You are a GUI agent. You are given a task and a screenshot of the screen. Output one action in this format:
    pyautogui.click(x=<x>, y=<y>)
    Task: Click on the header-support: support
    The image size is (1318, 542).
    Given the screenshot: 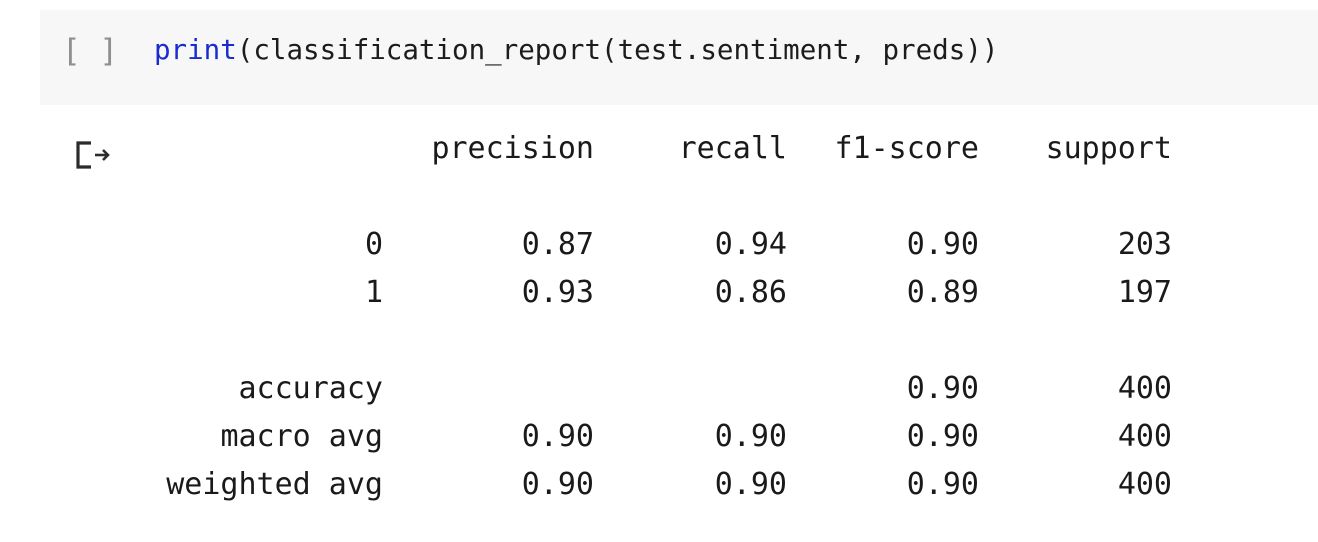 What is the action you would take?
    pyautogui.click(x=1108, y=148)
    